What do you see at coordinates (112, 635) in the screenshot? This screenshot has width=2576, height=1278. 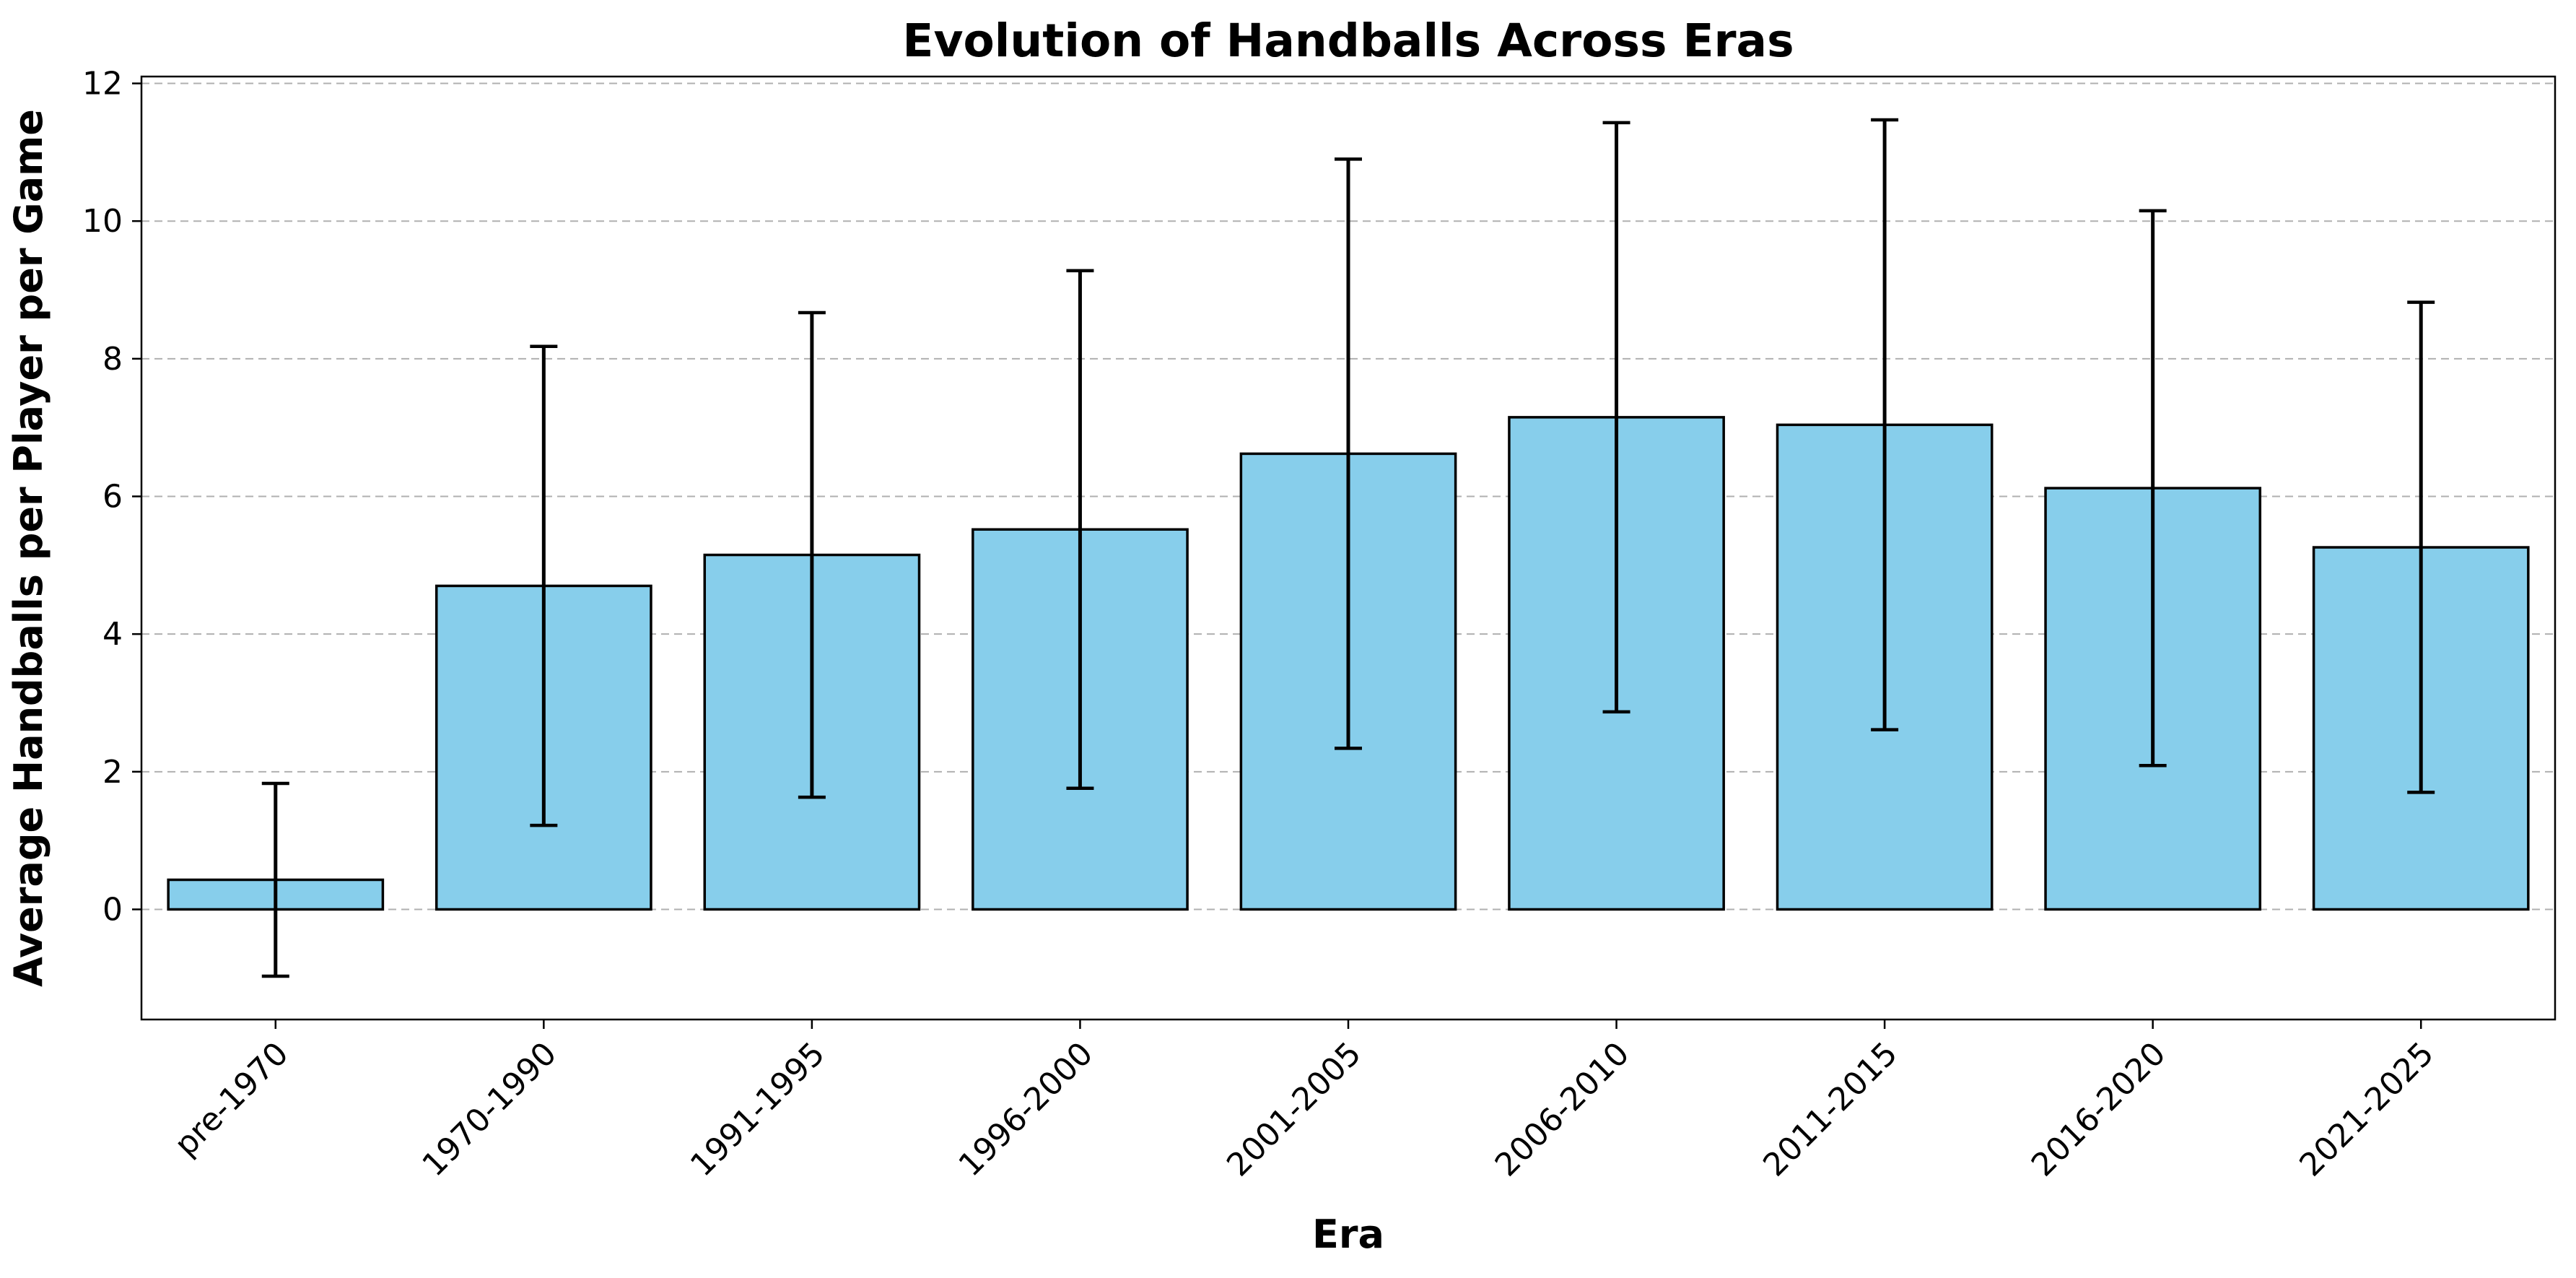 I see `y-tick-label: 4` at bounding box center [112, 635].